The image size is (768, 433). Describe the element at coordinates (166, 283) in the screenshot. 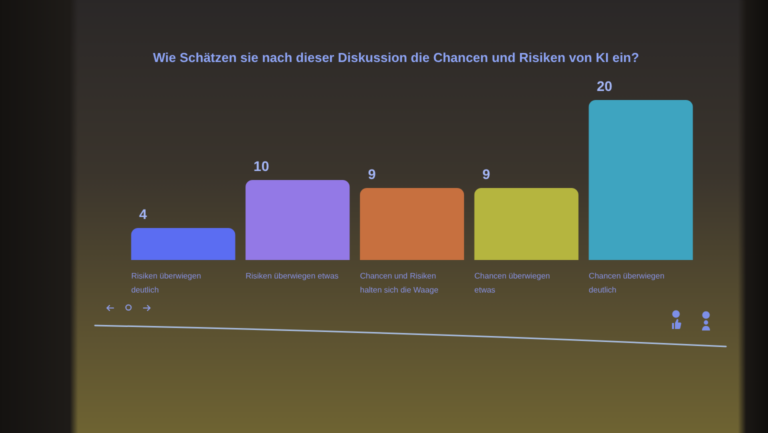

I see `x-tick-label: Risiken überwiegen deutlich` at that location.